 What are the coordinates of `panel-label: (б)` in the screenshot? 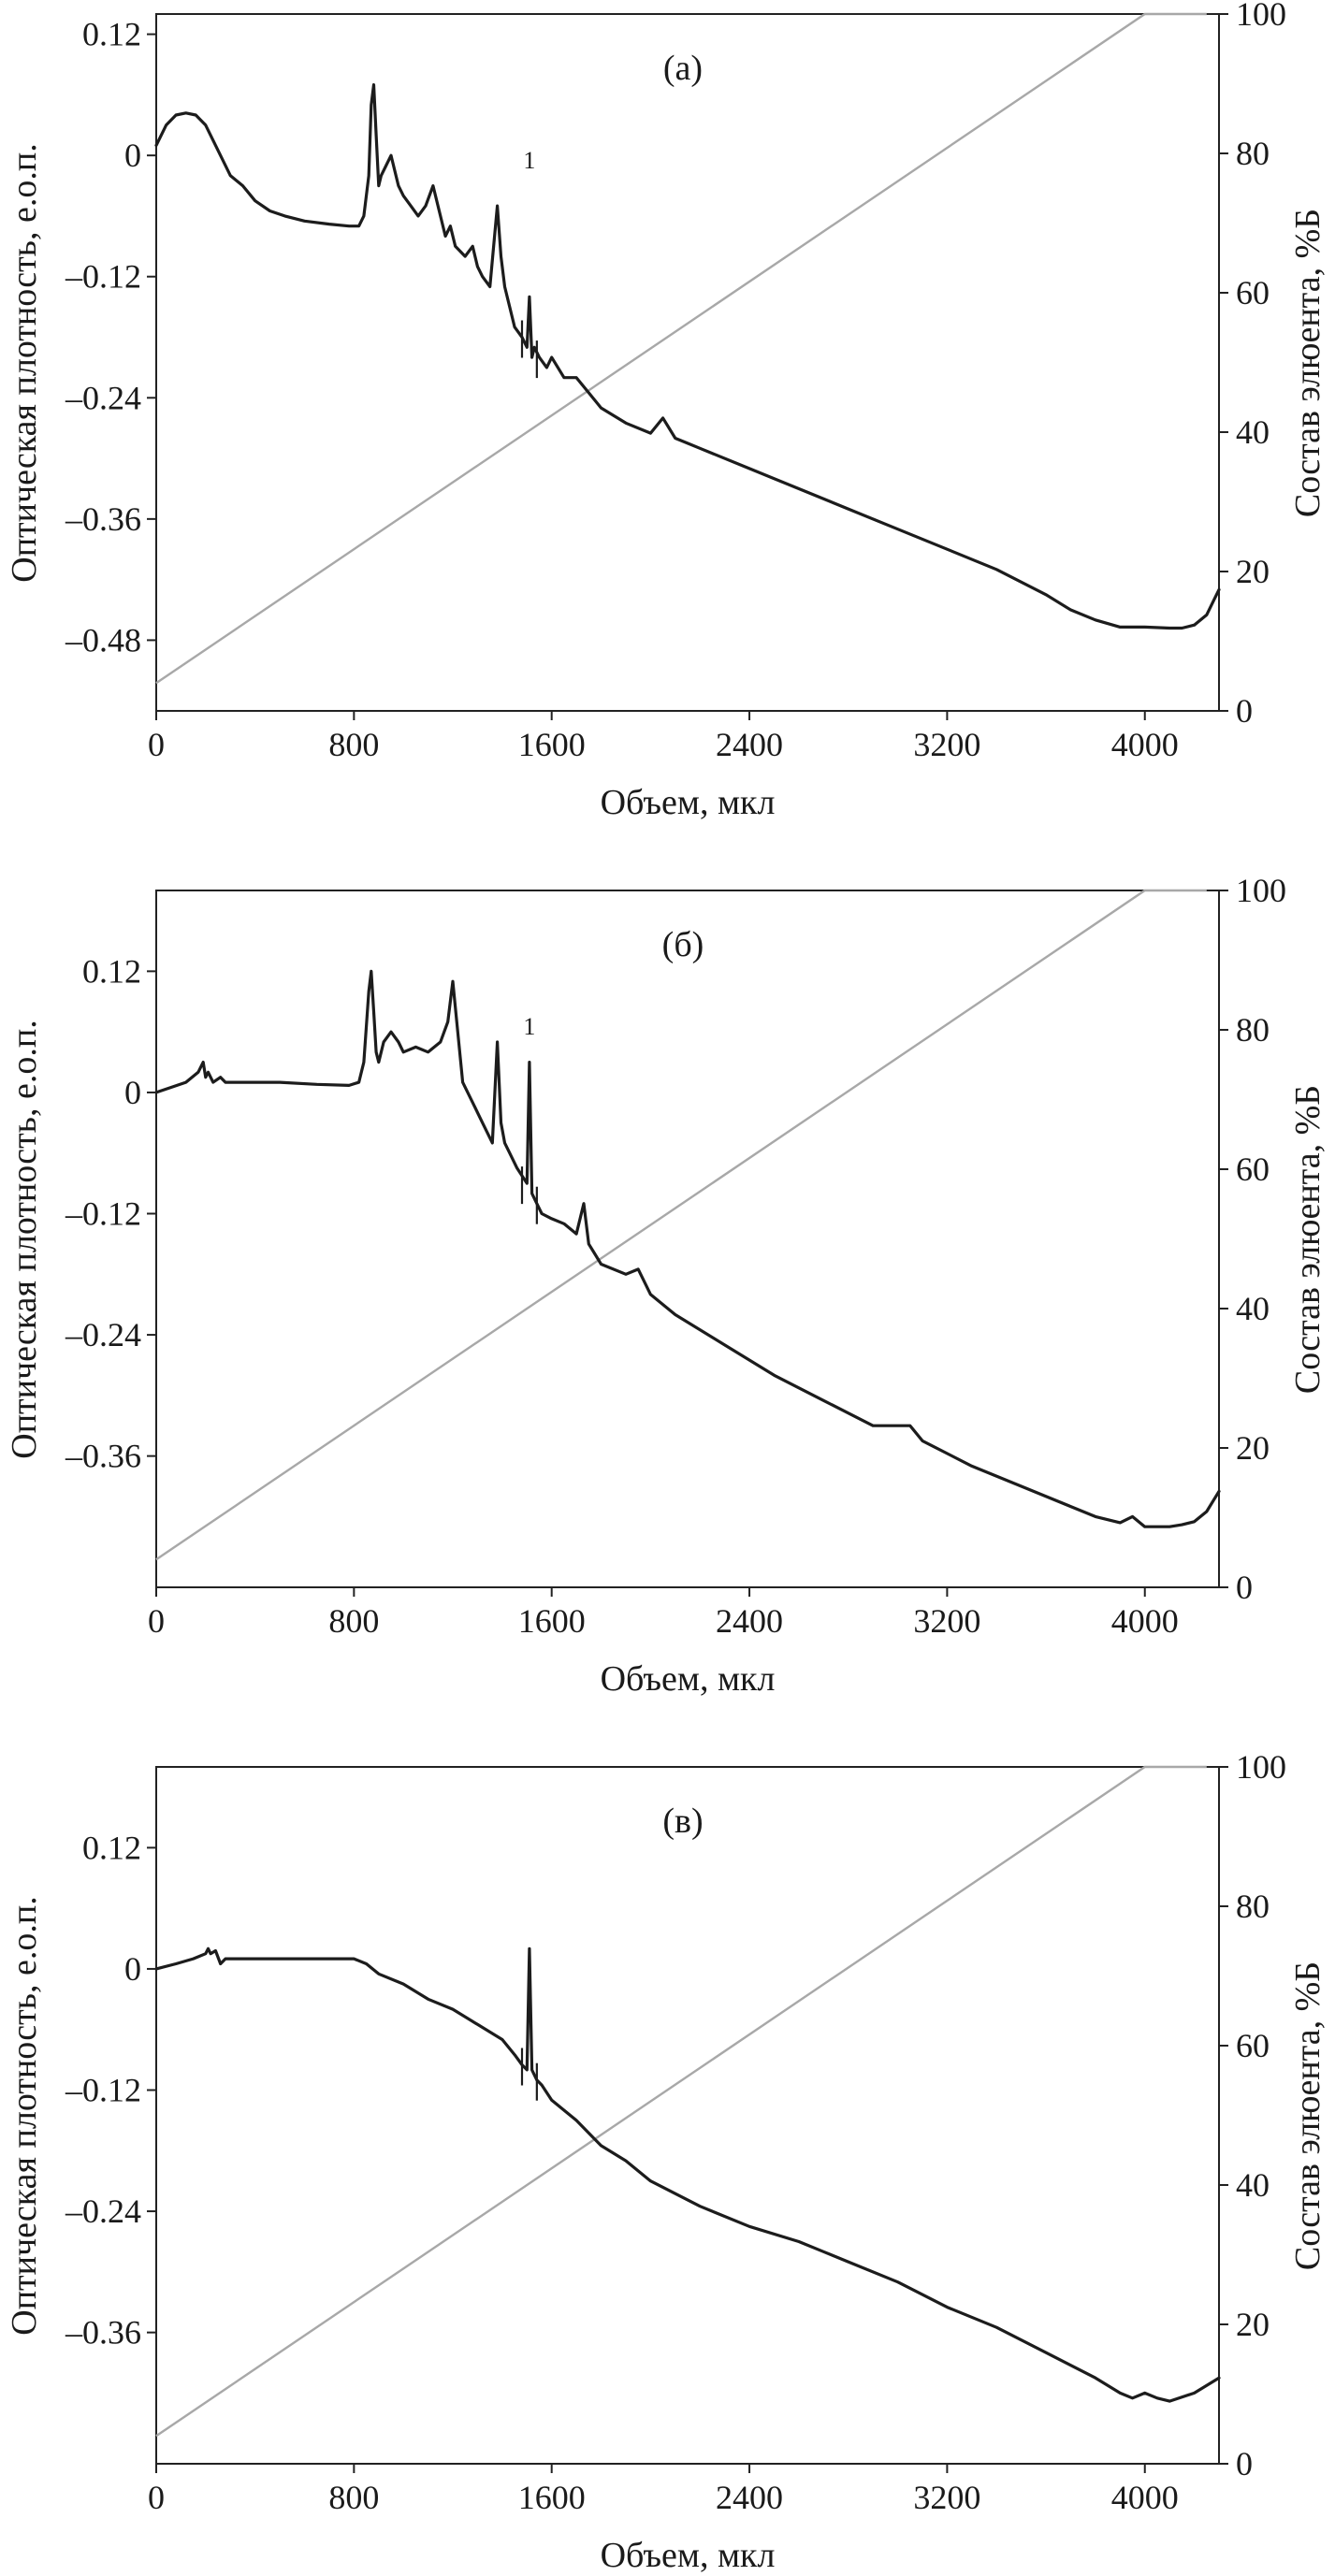 It's located at (683, 944).